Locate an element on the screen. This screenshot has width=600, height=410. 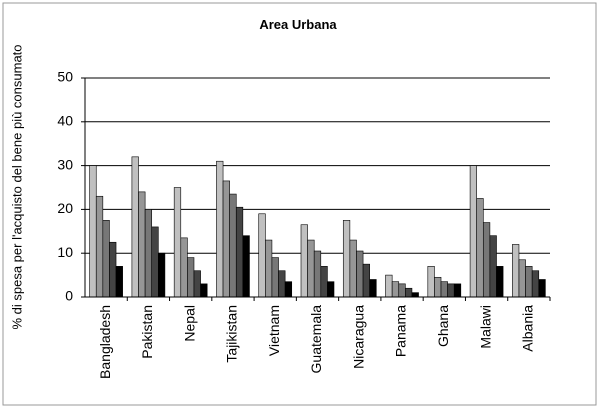
y-tick-label: 50 is located at coordinates (65, 77).